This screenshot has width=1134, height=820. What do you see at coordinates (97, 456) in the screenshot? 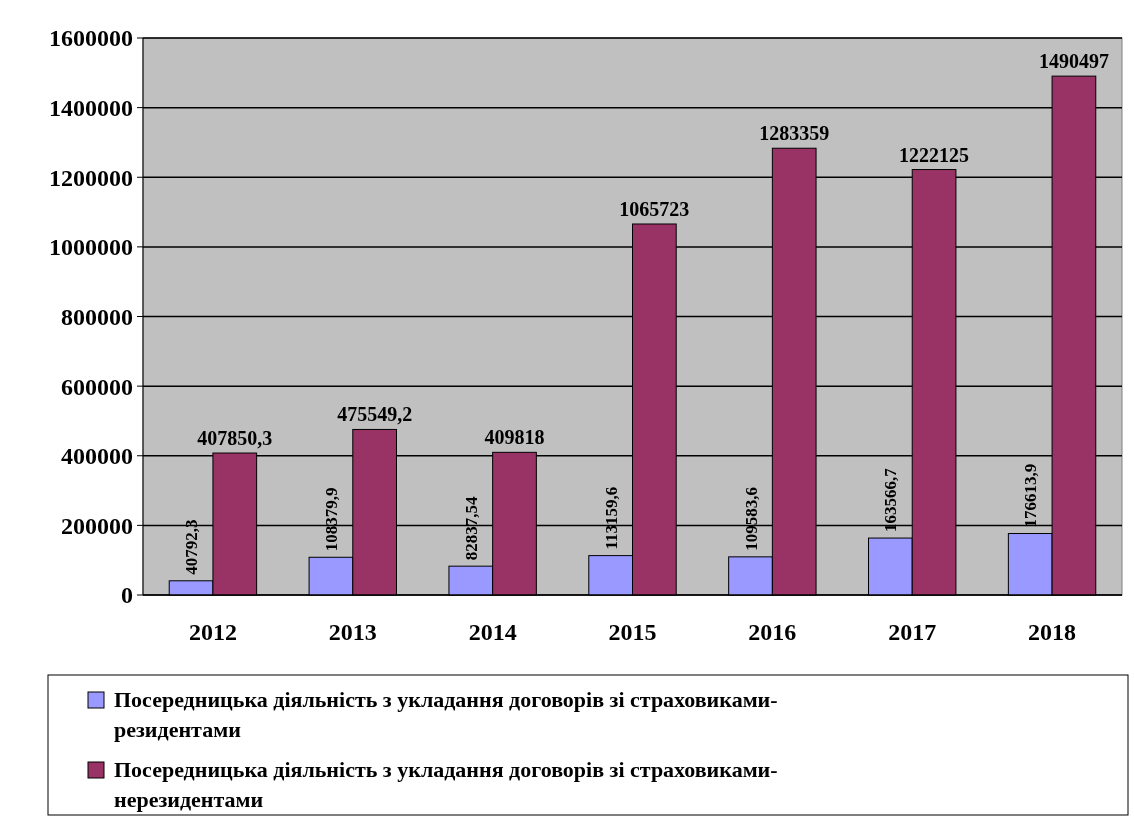
I see `y-tick-label: 400000` at bounding box center [97, 456].